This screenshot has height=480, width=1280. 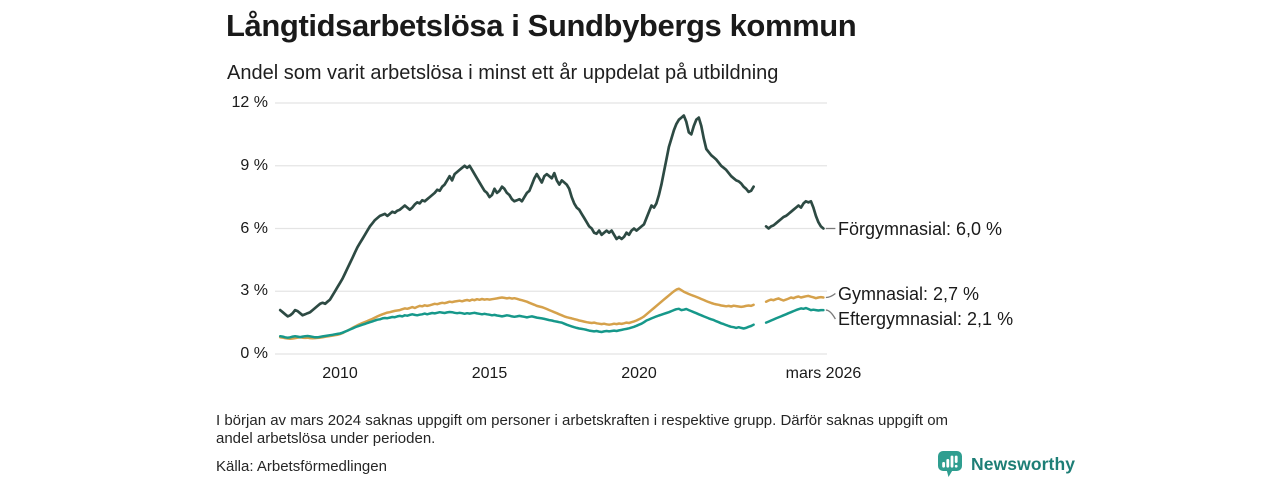 What do you see at coordinates (920, 228) in the screenshot?
I see `series-label-förgymnasial: Förgymnasial: 6,0 %` at bounding box center [920, 228].